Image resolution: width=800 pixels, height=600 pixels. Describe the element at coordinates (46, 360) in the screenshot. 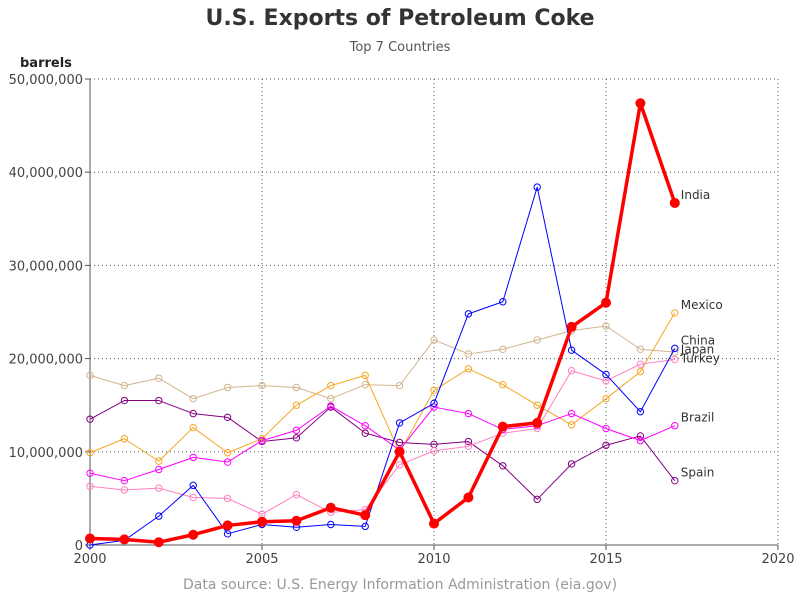

I see `y-tick-label: 20,000,000` at that location.